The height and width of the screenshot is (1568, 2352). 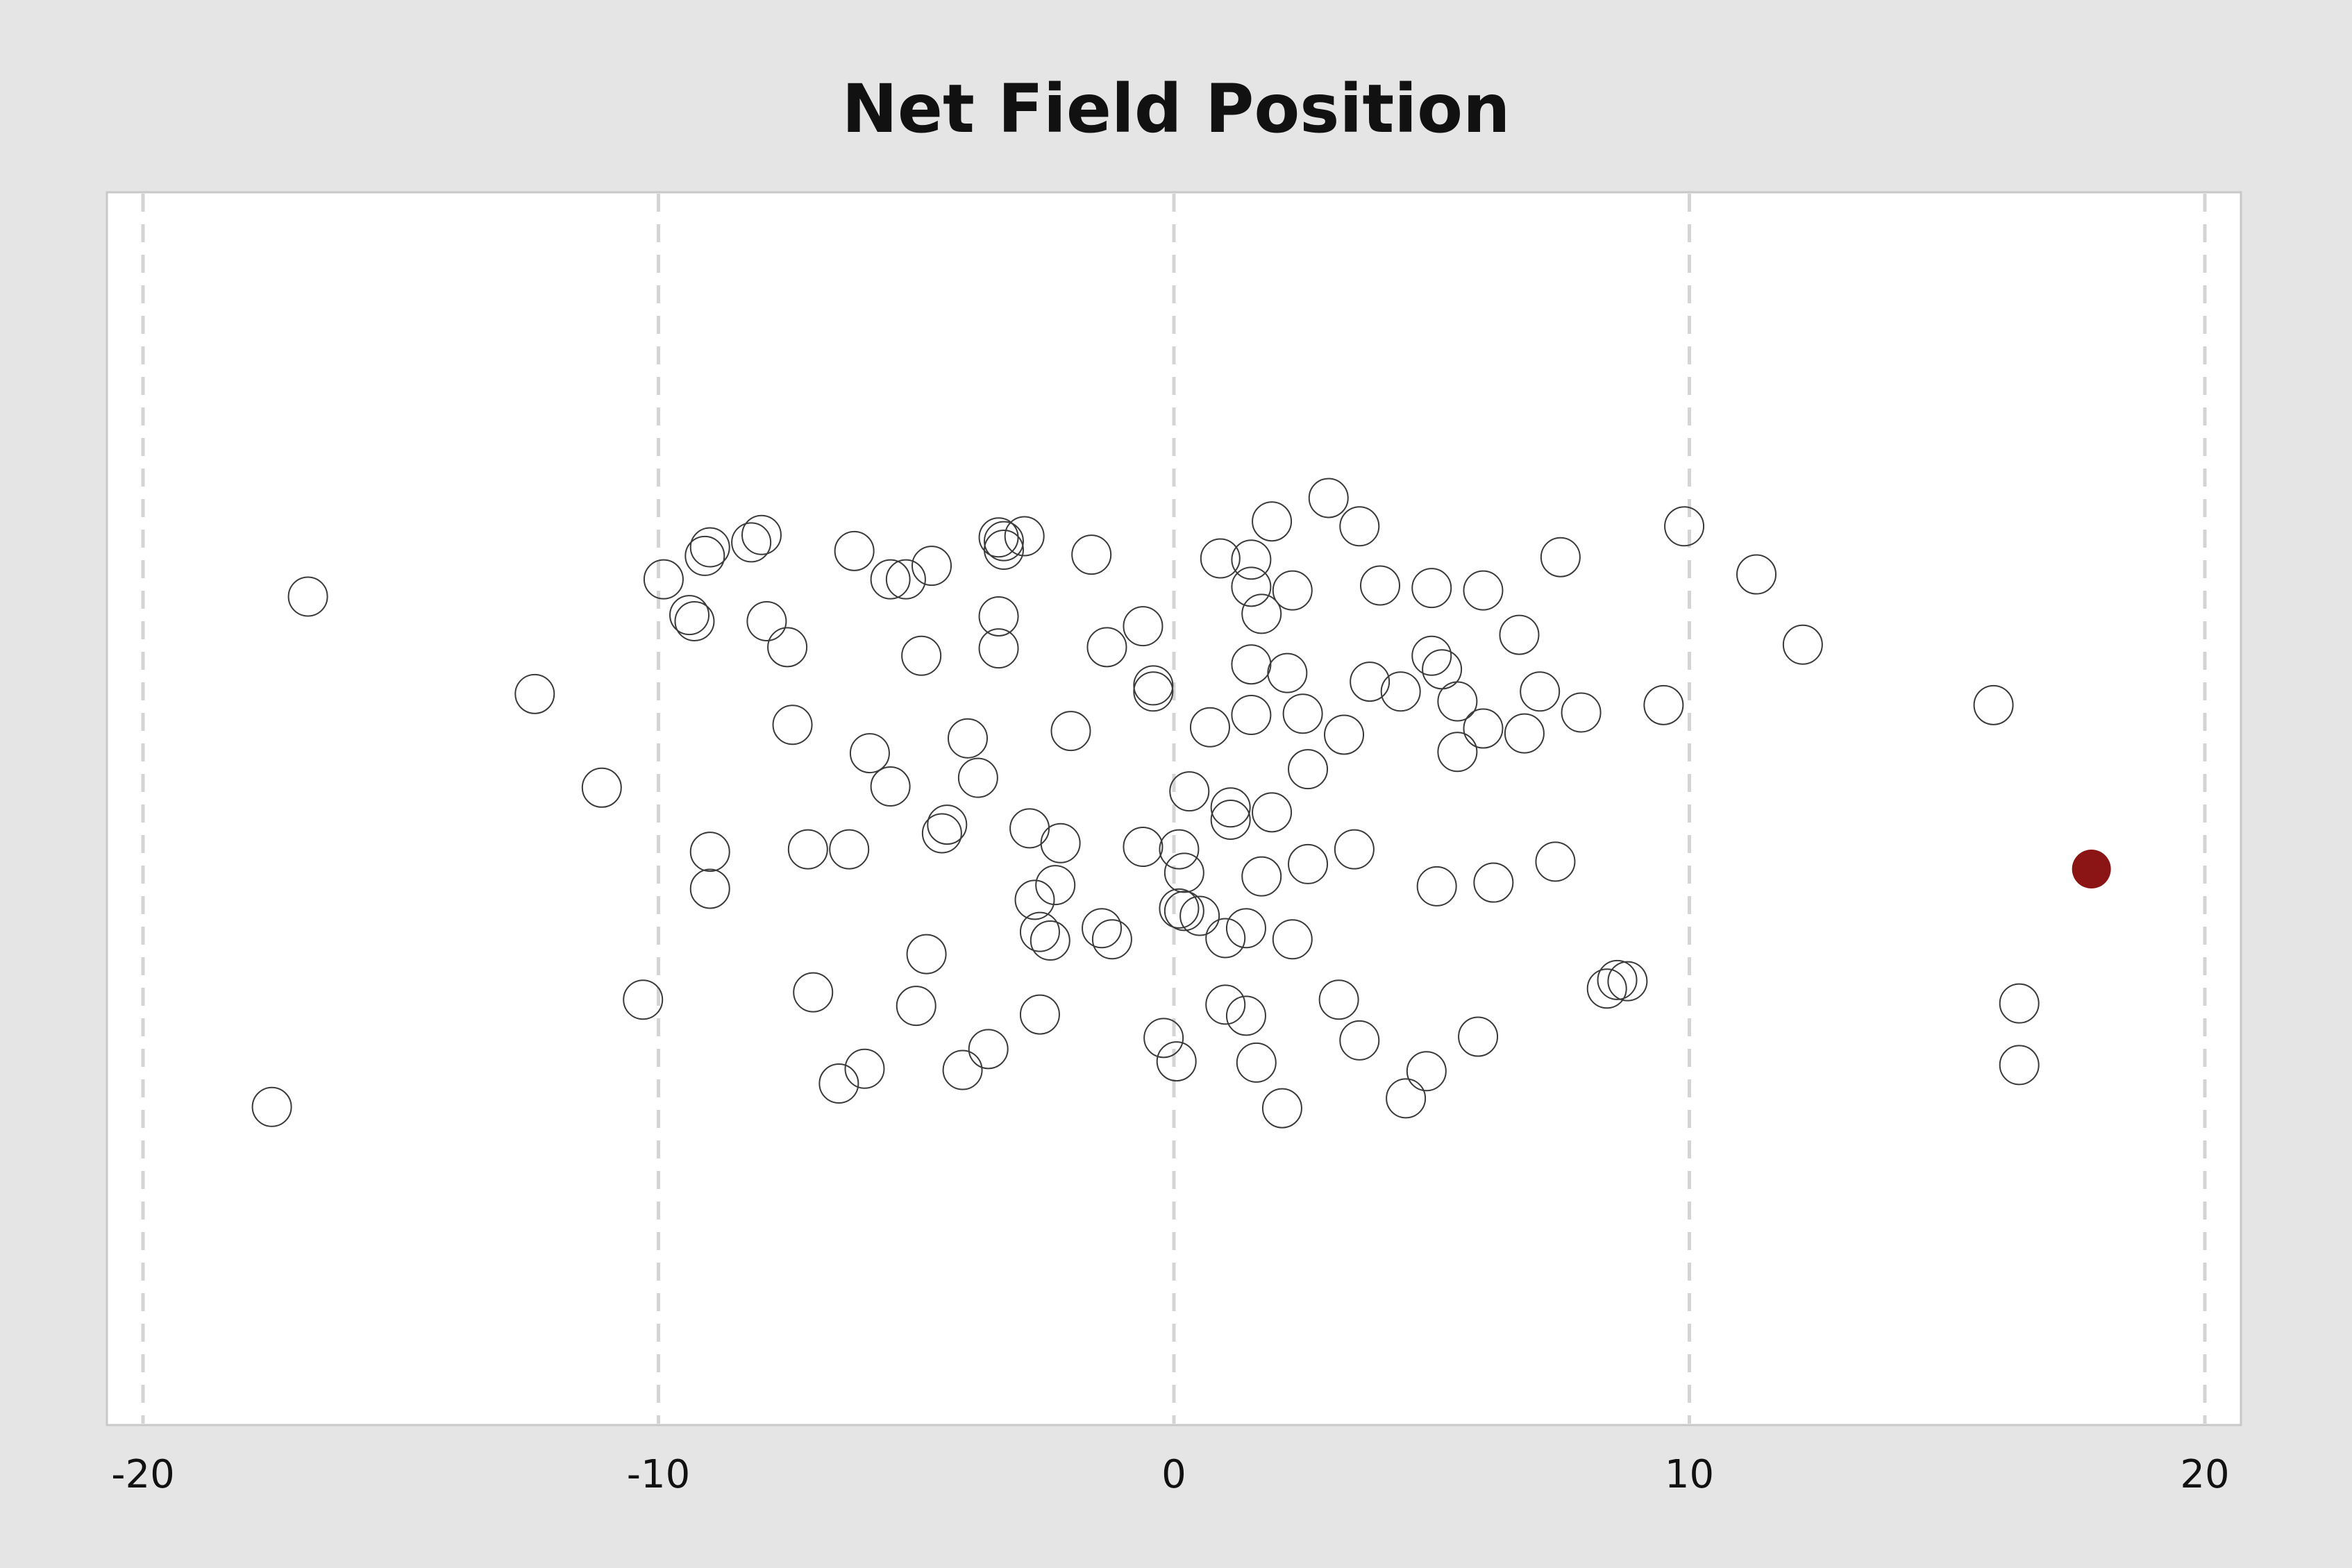 What do you see at coordinates (1689, 1474) in the screenshot?
I see `x-tick-label: 10` at bounding box center [1689, 1474].